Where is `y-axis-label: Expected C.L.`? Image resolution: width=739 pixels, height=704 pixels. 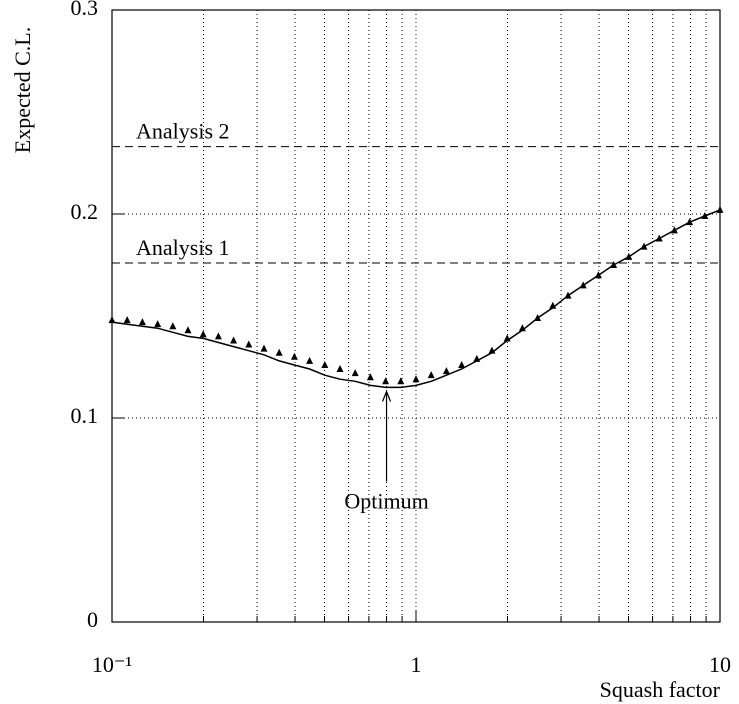
y-axis-label: Expected C.L. is located at coordinates (22, 90).